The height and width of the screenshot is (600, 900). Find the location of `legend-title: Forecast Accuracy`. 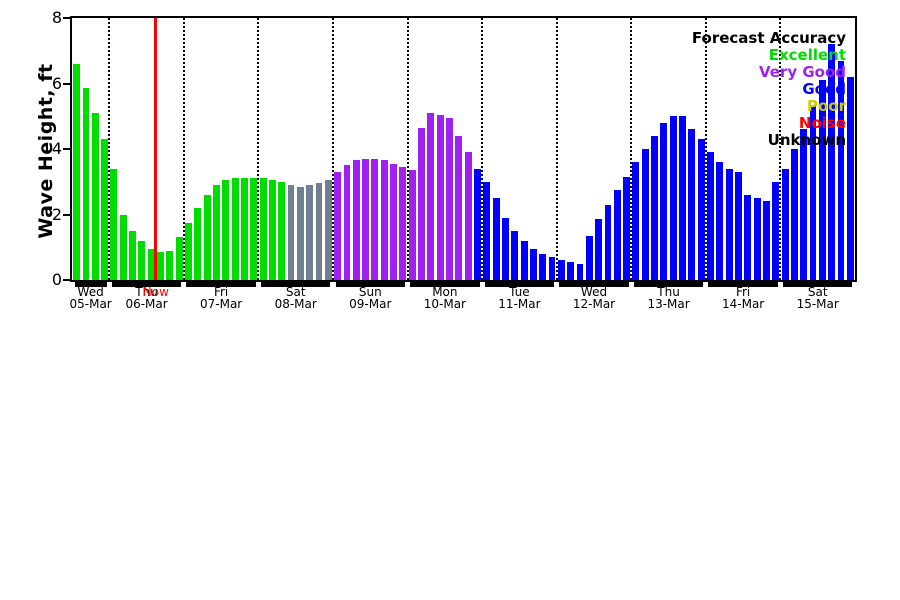

legend-title: Forecast Accuracy is located at coordinates (768, 38).